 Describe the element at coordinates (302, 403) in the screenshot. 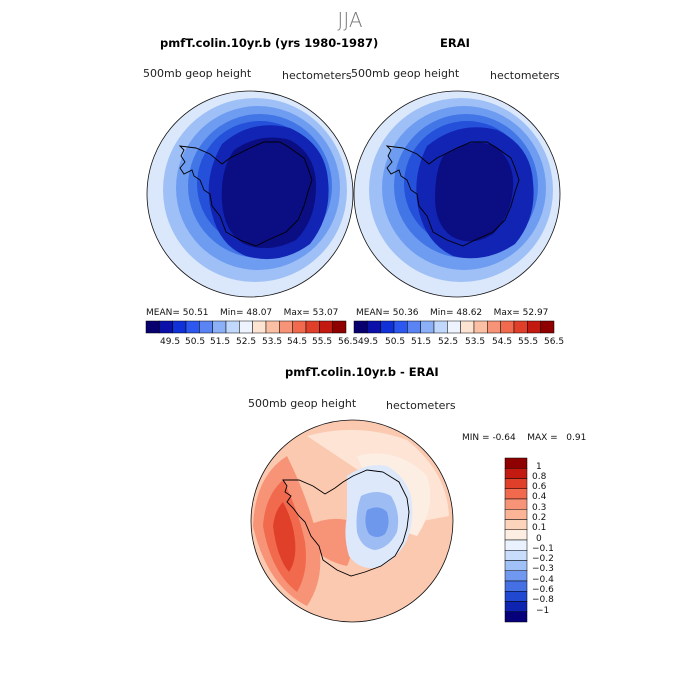

I see `difference-variable-label: 500mb geop height` at that location.